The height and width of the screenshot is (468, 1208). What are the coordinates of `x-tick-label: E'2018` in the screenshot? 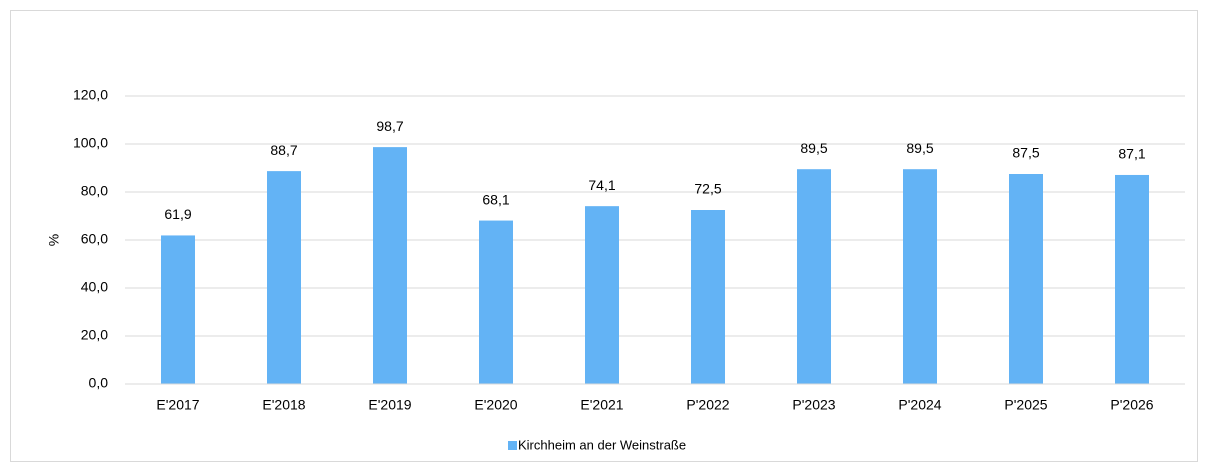 It's located at (283, 405).